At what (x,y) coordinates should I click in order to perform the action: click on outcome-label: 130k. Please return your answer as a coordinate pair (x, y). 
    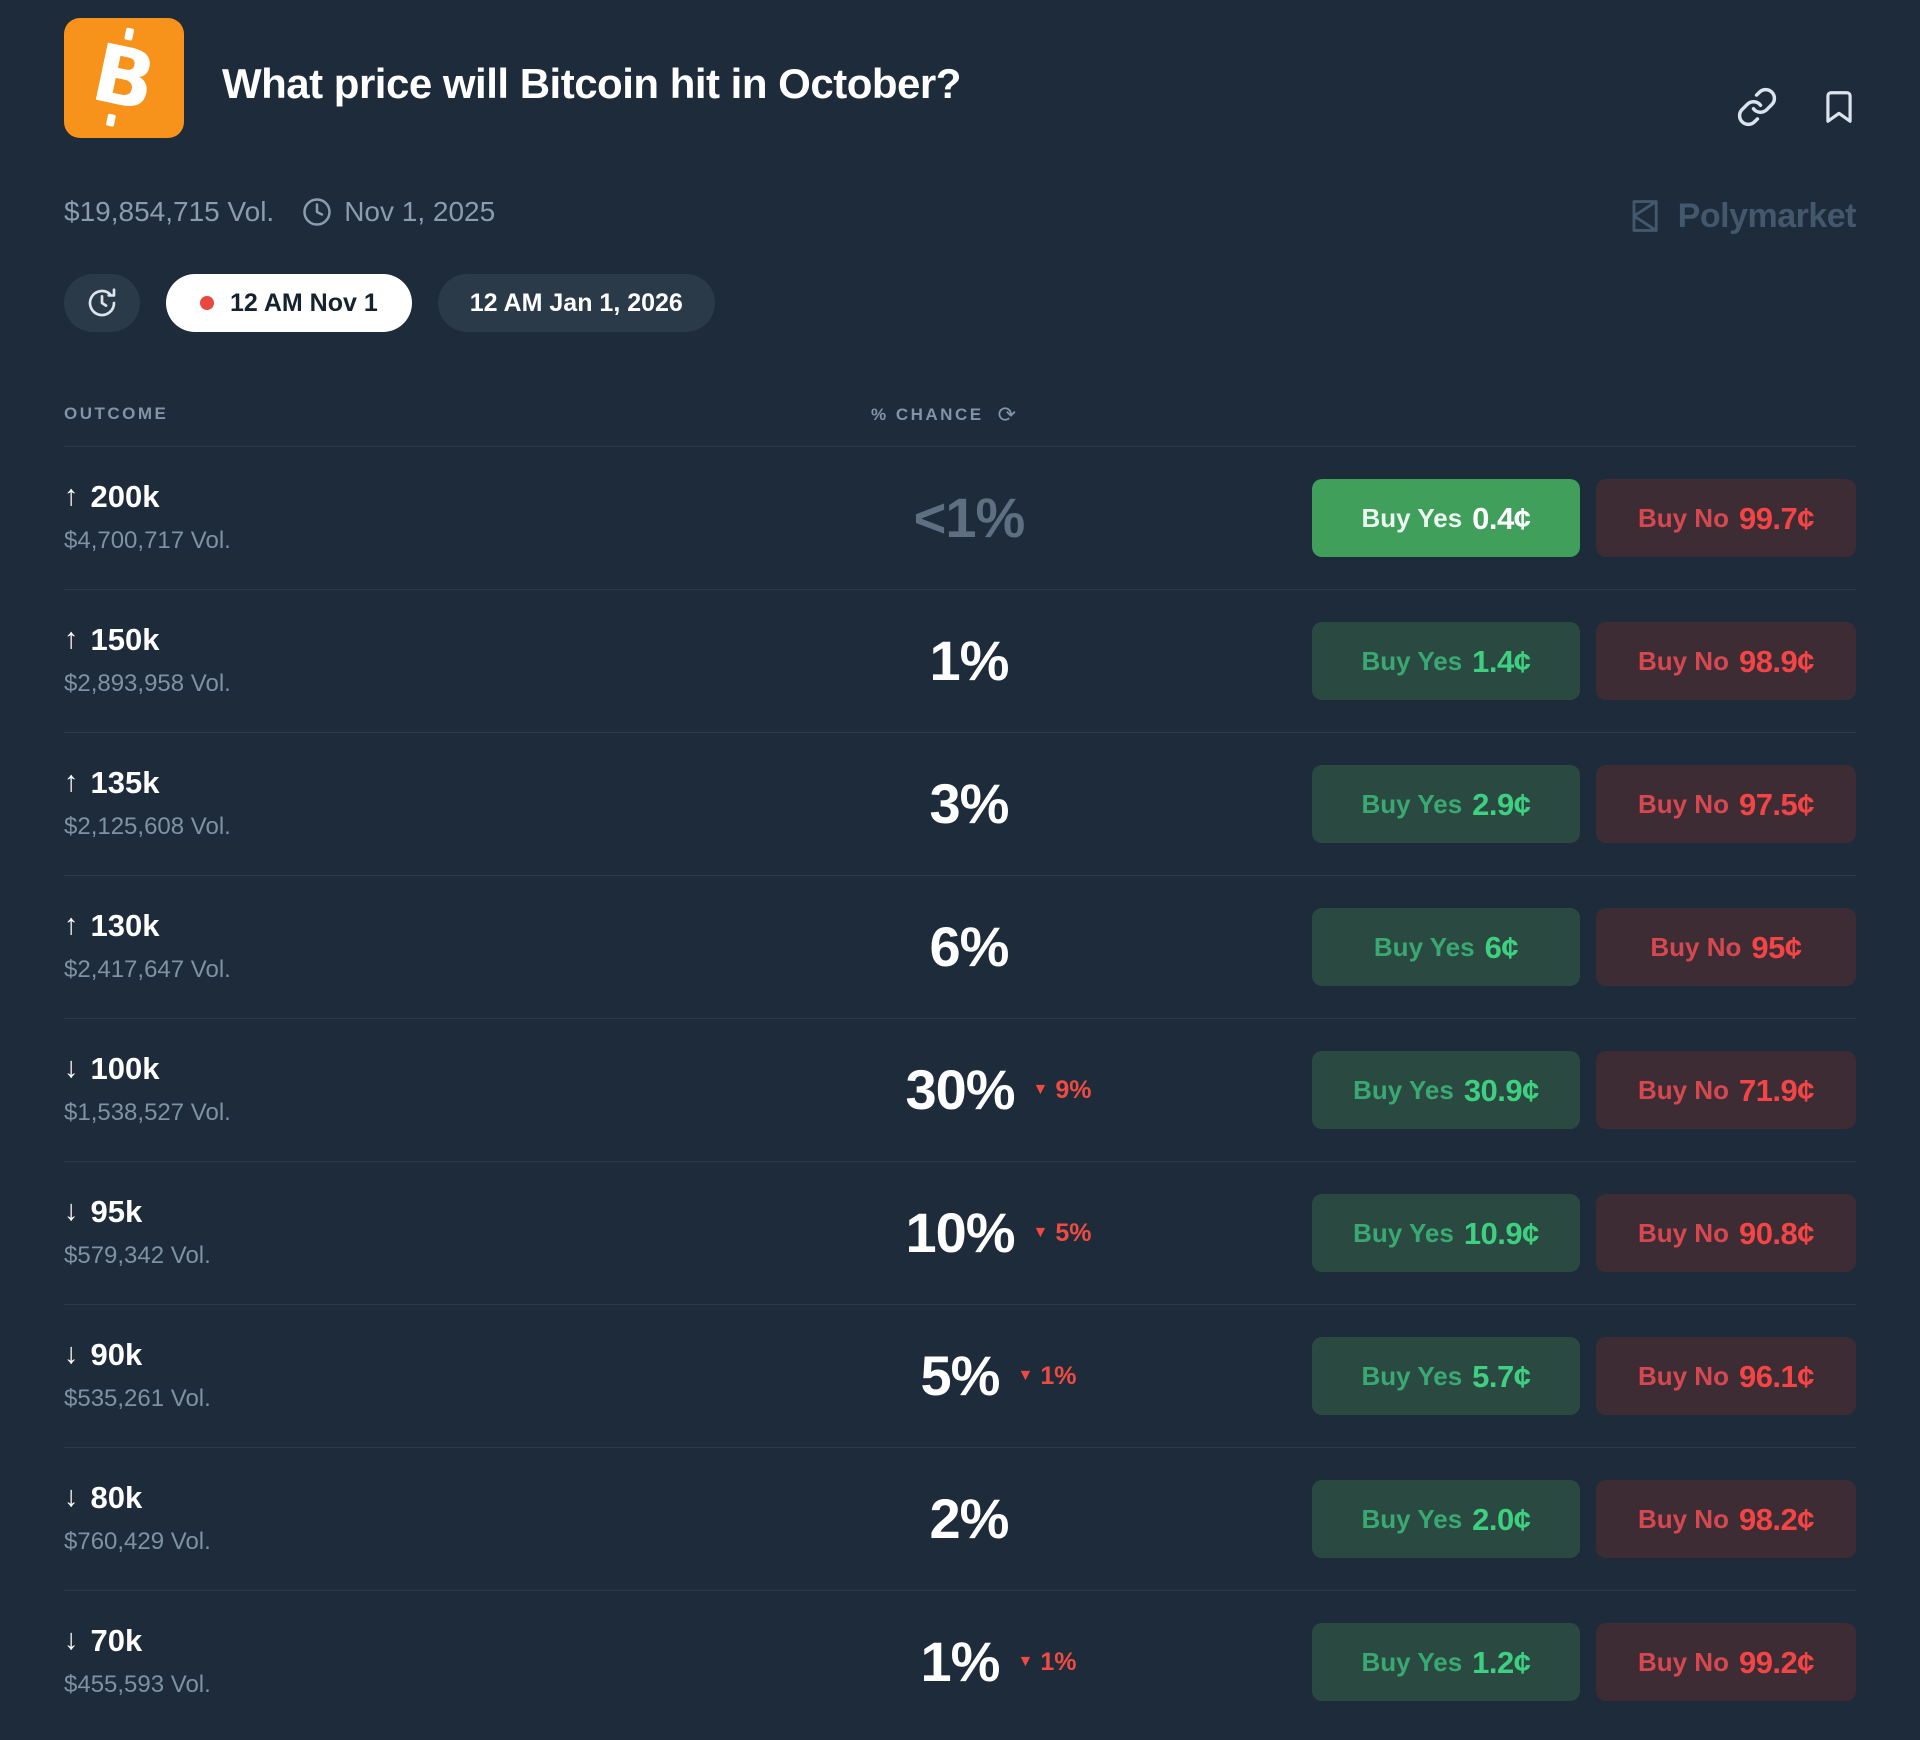
    Looking at the image, I should click on (125, 925).